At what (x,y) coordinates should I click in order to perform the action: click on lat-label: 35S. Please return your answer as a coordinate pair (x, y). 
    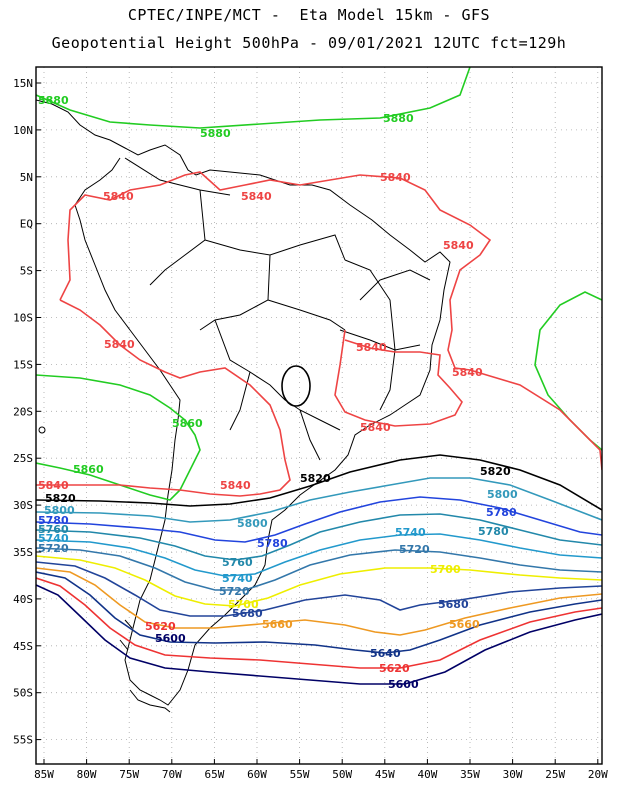
    Looking at the image, I should click on (23, 552).